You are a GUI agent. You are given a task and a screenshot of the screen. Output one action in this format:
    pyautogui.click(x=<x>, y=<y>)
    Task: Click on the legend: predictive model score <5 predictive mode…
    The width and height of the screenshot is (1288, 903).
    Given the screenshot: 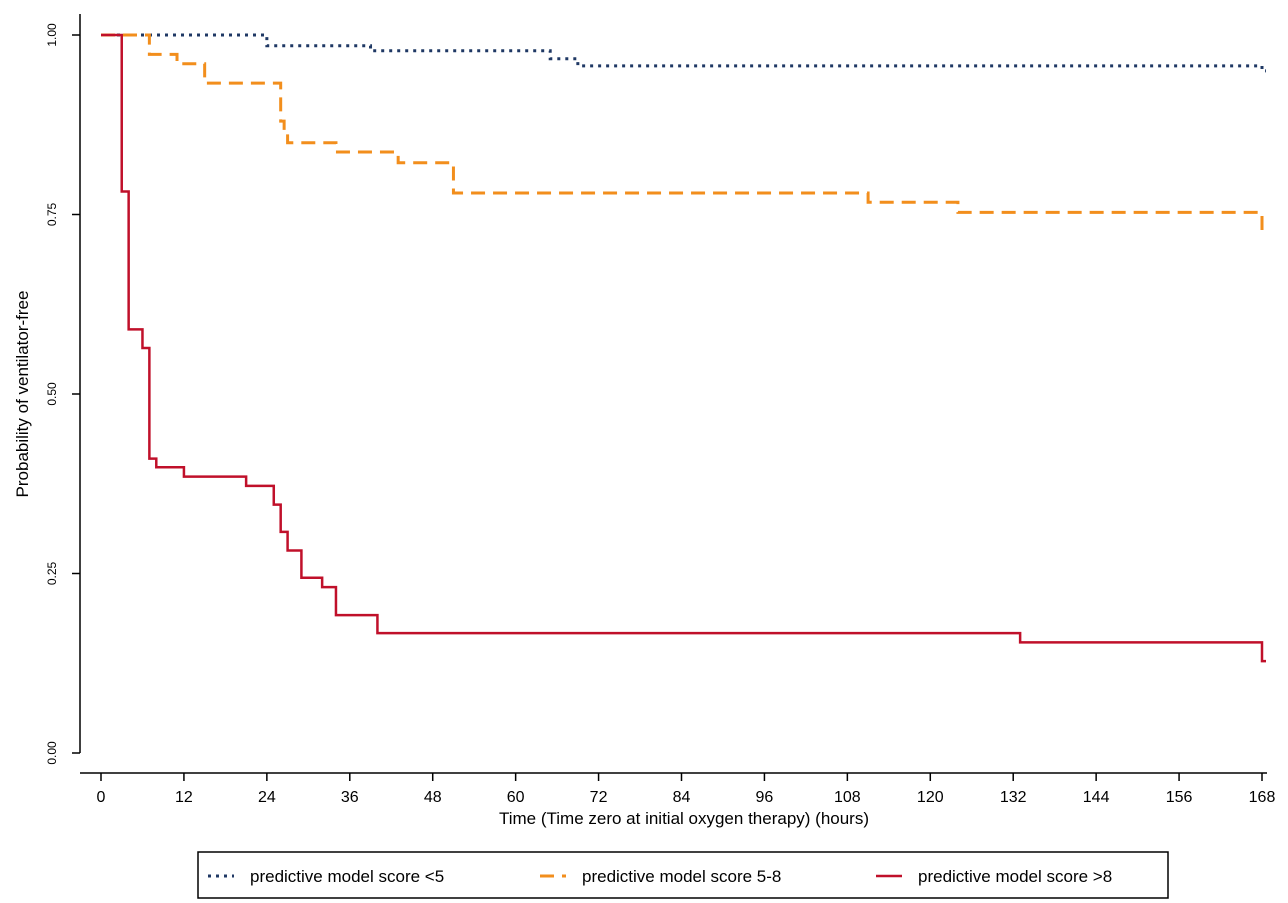 What is the action you would take?
    pyautogui.click(x=683, y=875)
    